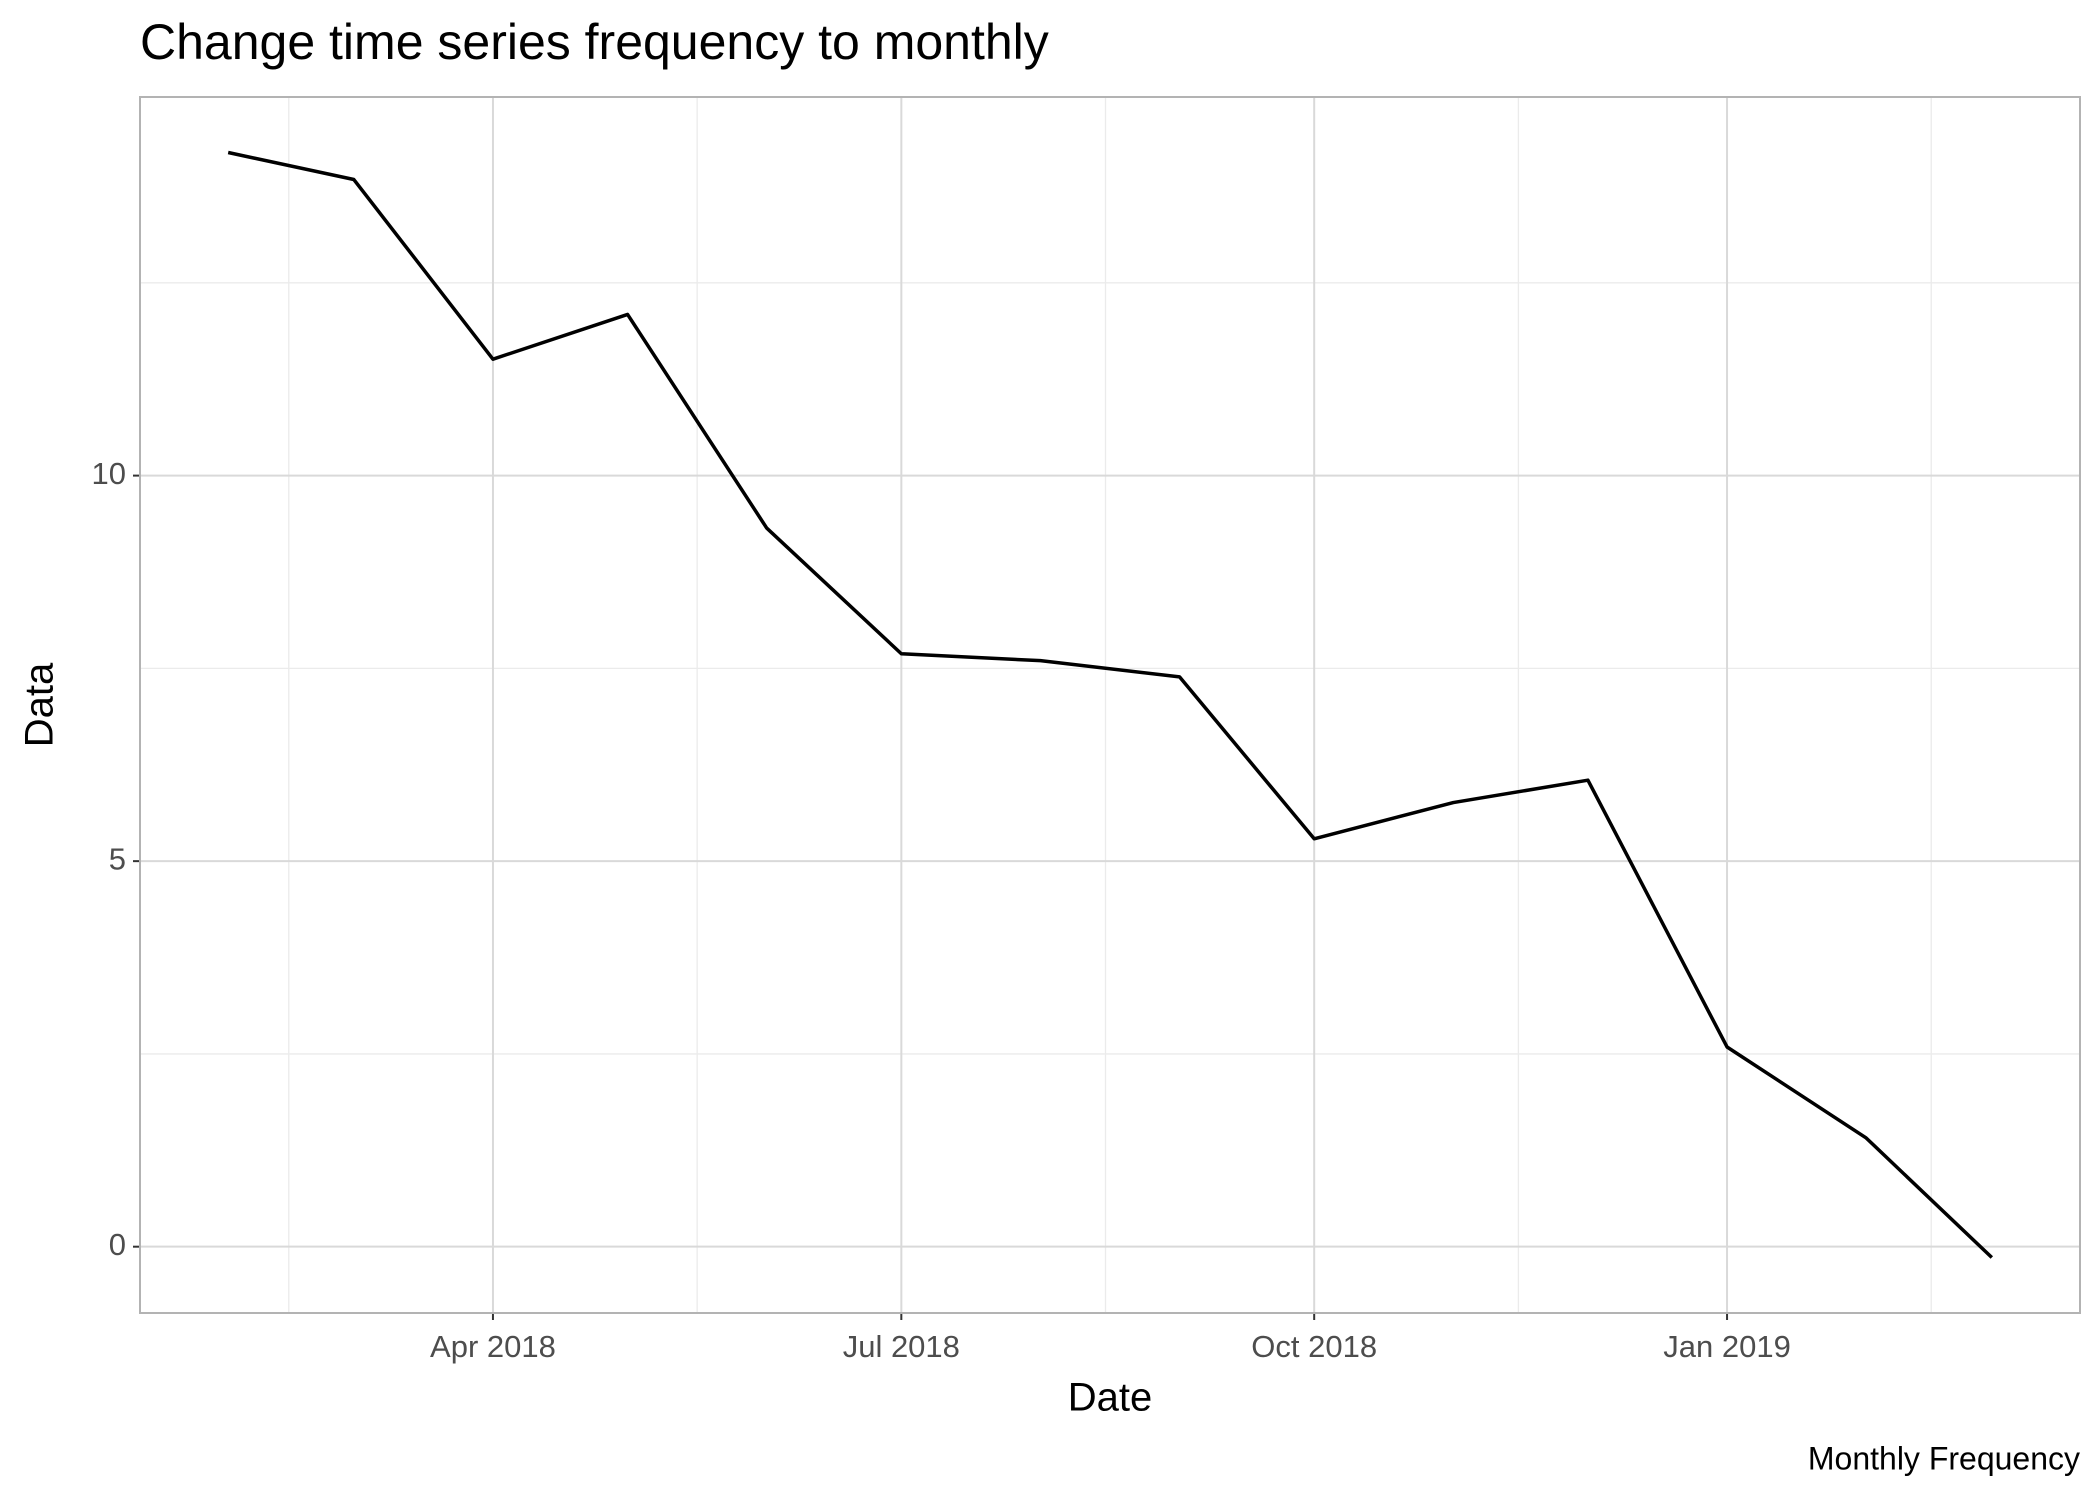 The height and width of the screenshot is (1500, 2100). What do you see at coordinates (1110, 1398) in the screenshot?
I see `x-axis-label: Date` at bounding box center [1110, 1398].